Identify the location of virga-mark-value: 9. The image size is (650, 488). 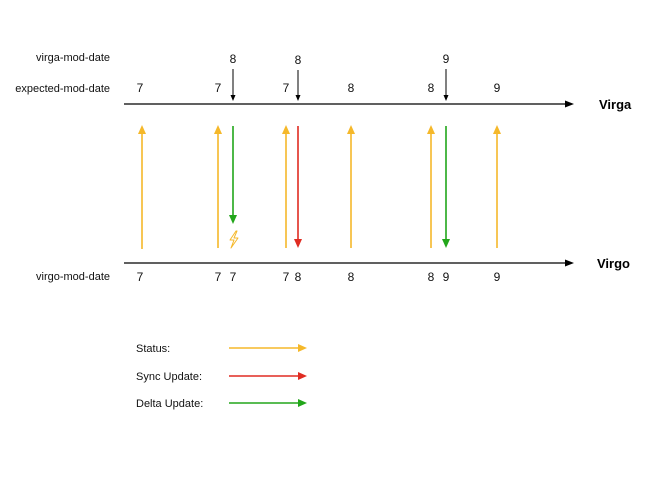
(446, 59).